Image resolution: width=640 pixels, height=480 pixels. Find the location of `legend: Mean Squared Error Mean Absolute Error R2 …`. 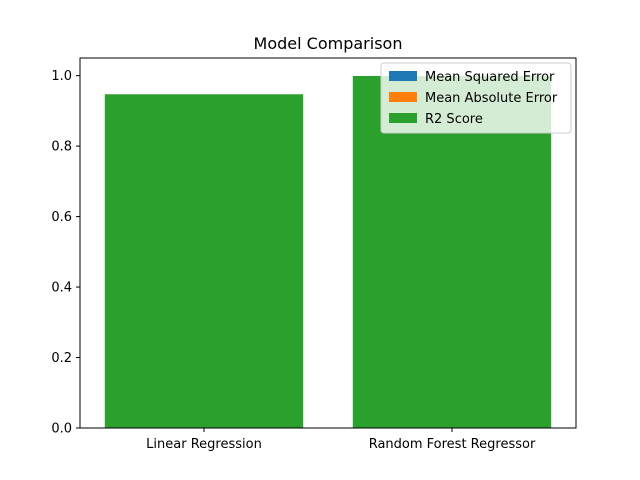

legend: Mean Squared Error Mean Absolute Error R2 … is located at coordinates (476, 98).